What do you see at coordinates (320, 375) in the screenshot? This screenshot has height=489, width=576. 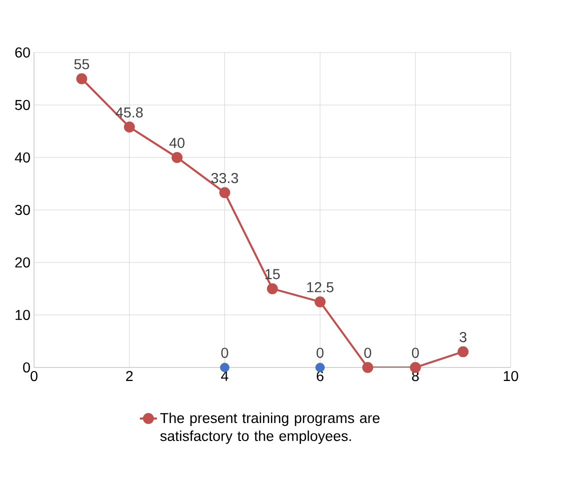 I see `x-tick-label: 6` at bounding box center [320, 375].